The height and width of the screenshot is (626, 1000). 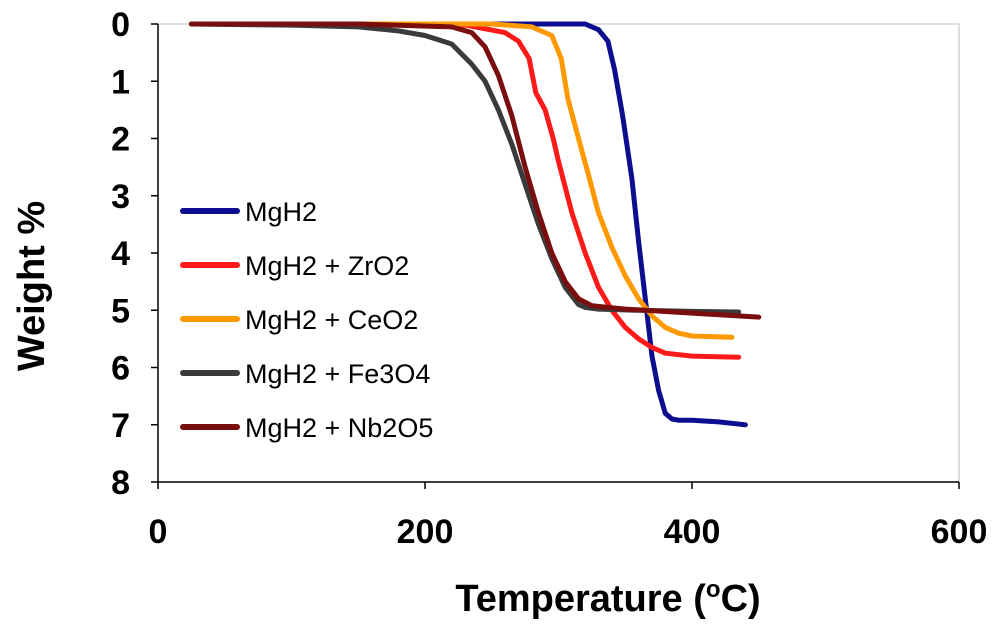 What do you see at coordinates (134, 254) in the screenshot?
I see `y-ticks: 0 1 2 3 4 5 6 7 8` at bounding box center [134, 254].